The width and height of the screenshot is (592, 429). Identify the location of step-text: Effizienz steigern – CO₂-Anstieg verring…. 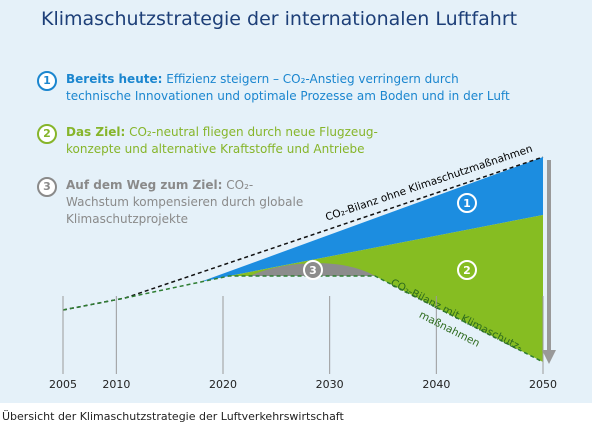
(288, 87).